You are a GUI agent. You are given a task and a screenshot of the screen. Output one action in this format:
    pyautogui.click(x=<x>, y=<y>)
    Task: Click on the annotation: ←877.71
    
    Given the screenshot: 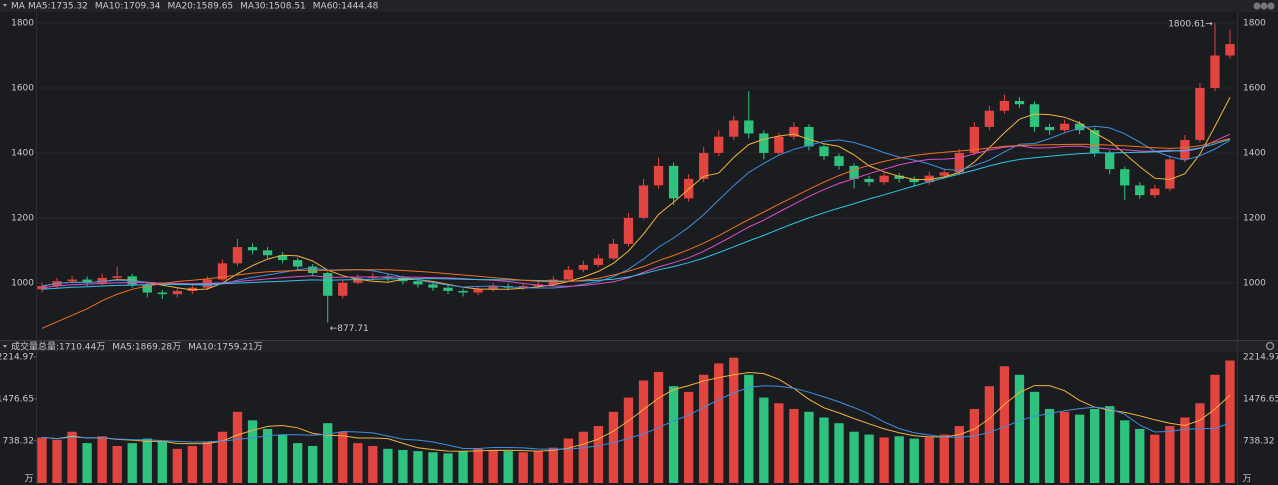 What is the action you would take?
    pyautogui.click(x=349, y=329)
    